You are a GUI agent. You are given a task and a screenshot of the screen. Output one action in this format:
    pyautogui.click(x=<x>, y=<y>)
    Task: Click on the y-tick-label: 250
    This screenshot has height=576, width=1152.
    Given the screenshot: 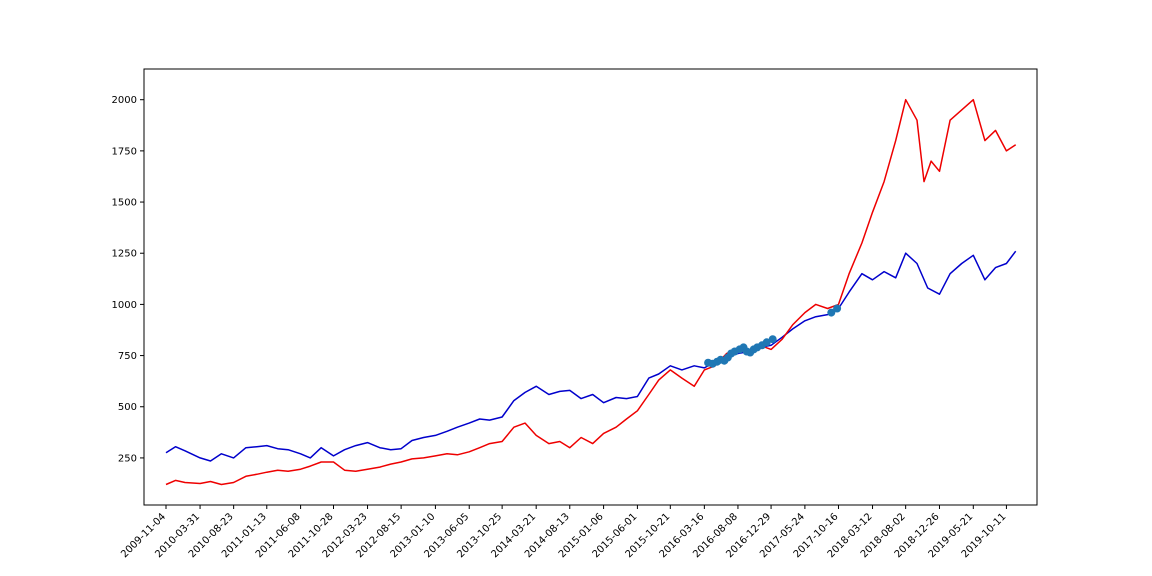 What is the action you would take?
    pyautogui.click(x=127, y=458)
    